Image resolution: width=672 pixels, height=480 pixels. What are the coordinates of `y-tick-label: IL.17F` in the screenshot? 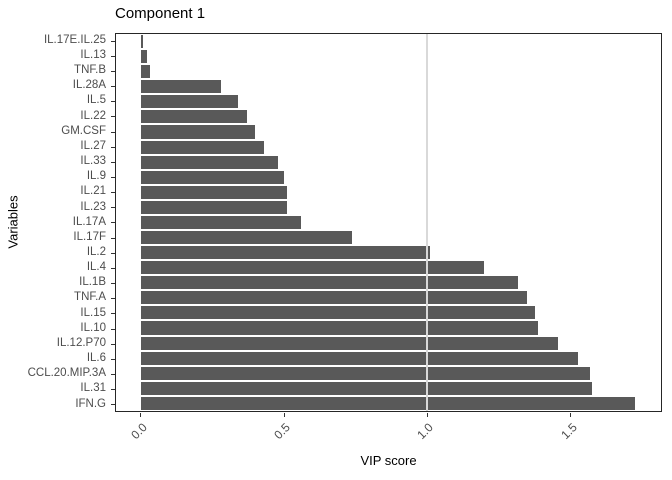 It's located at (89, 236).